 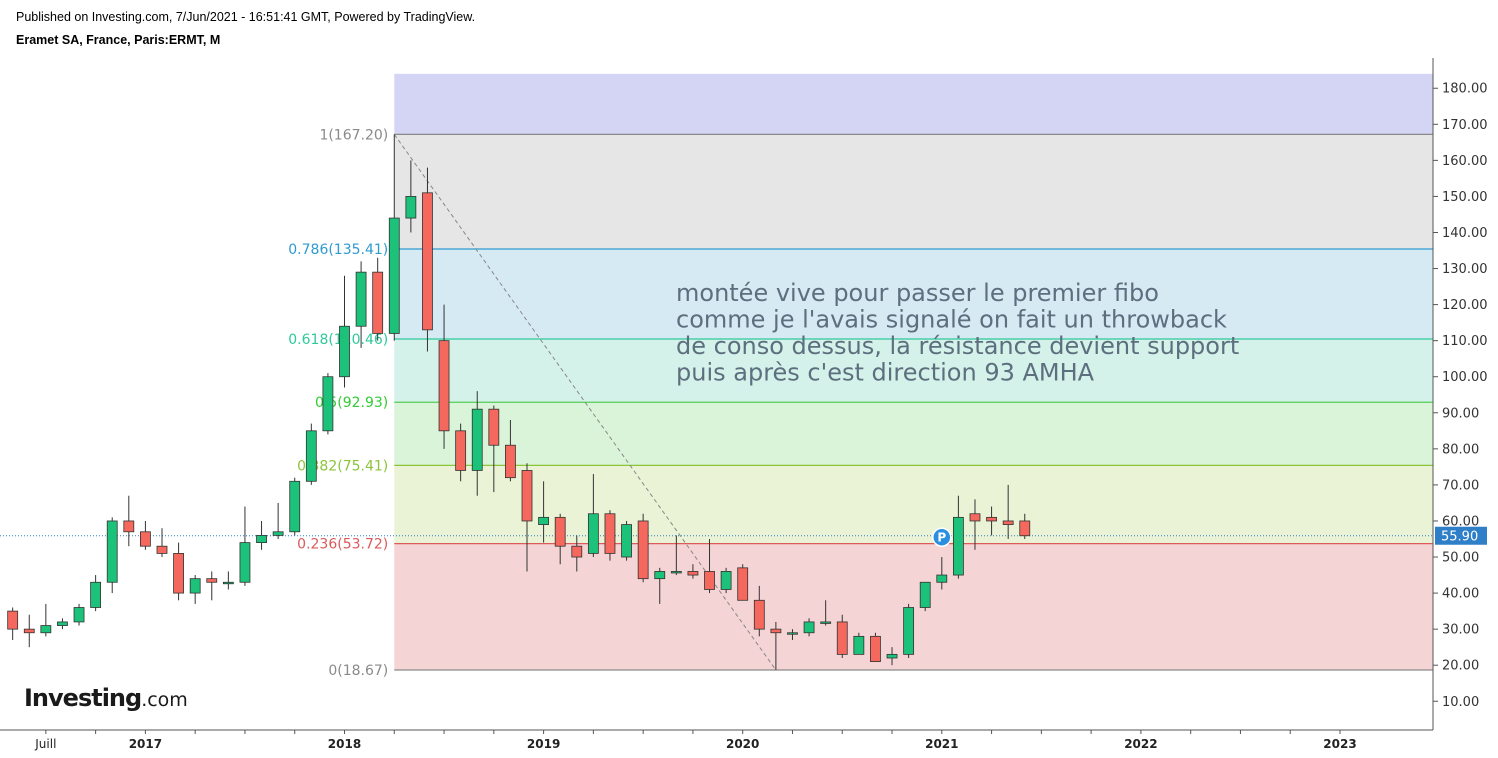 I want to click on y-tick-label: 30.00, so click(x=1460, y=630).